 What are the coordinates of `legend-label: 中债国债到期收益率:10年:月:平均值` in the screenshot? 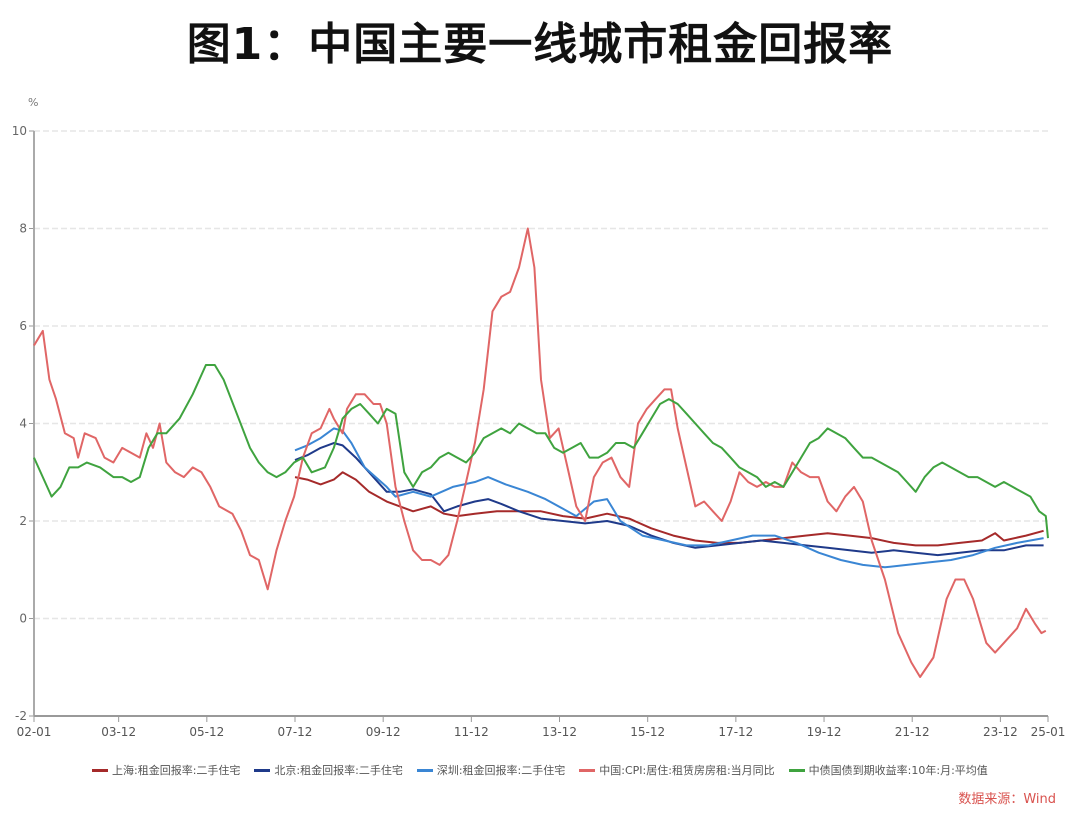 It's located at (898, 770).